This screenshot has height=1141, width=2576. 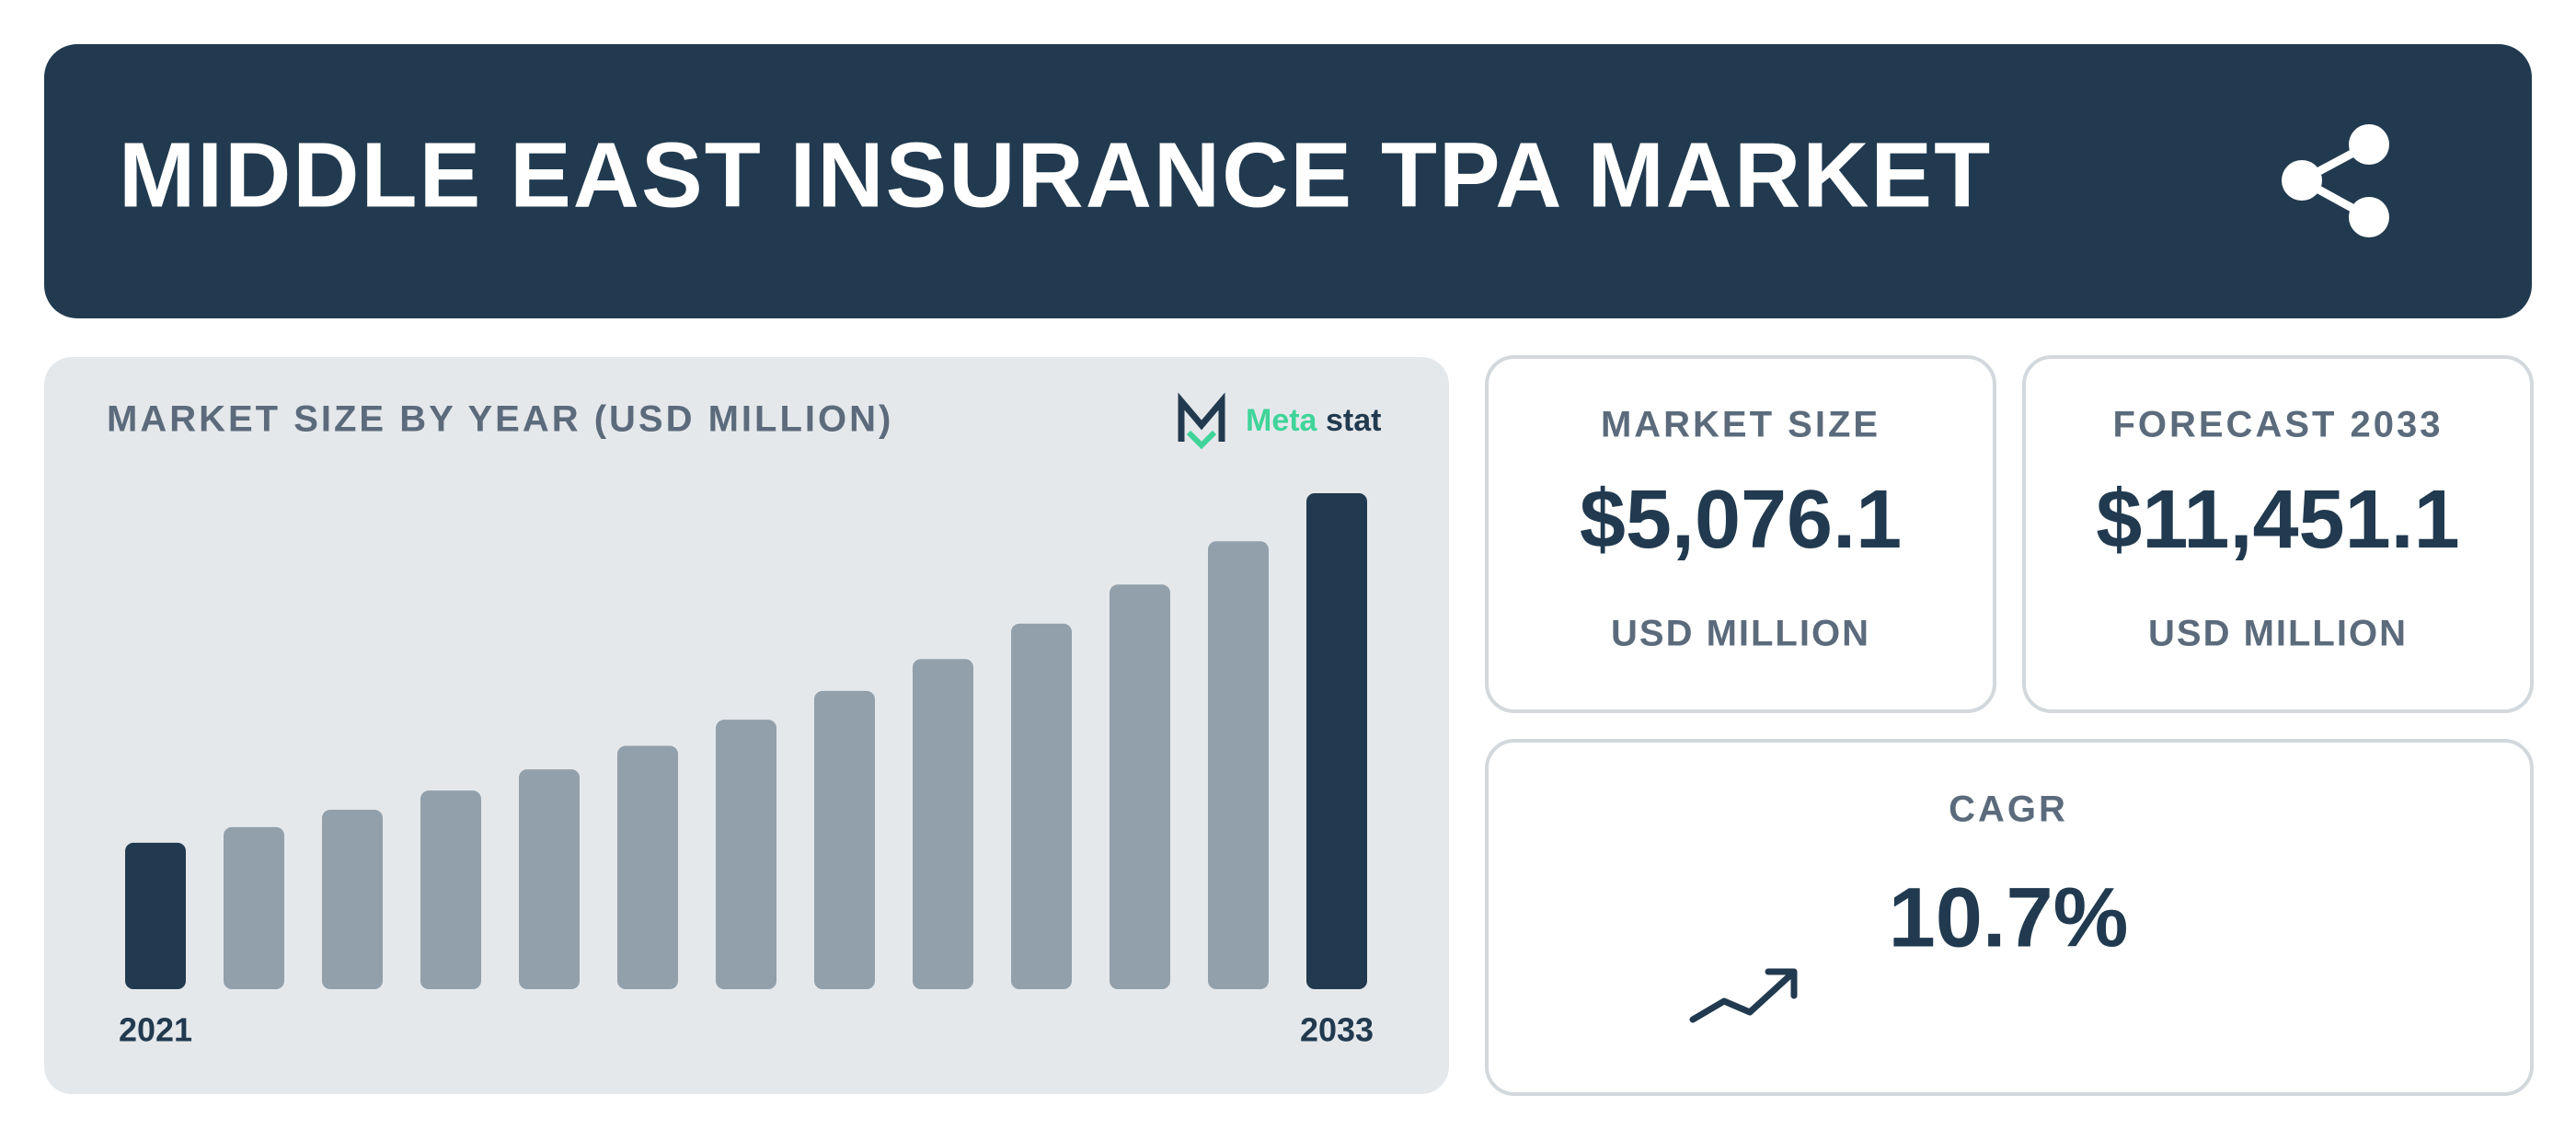 I want to click on card-label: MARKET SIZE, so click(x=1740, y=425).